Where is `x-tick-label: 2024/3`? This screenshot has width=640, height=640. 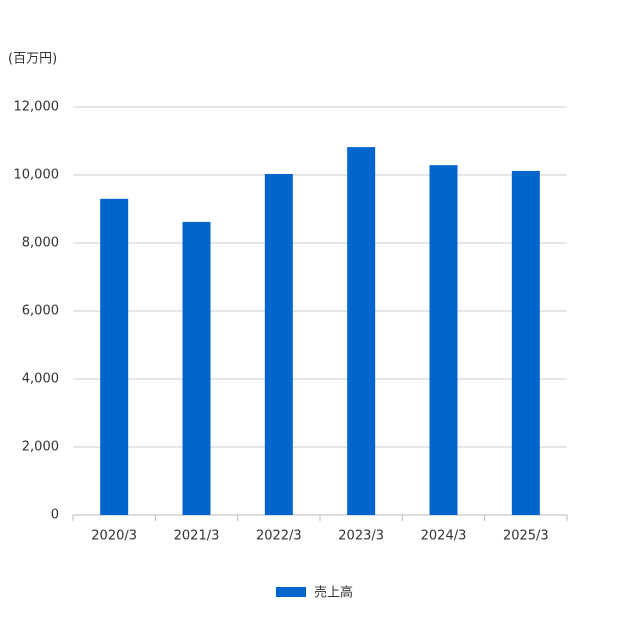 x-tick-label: 2024/3 is located at coordinates (444, 536).